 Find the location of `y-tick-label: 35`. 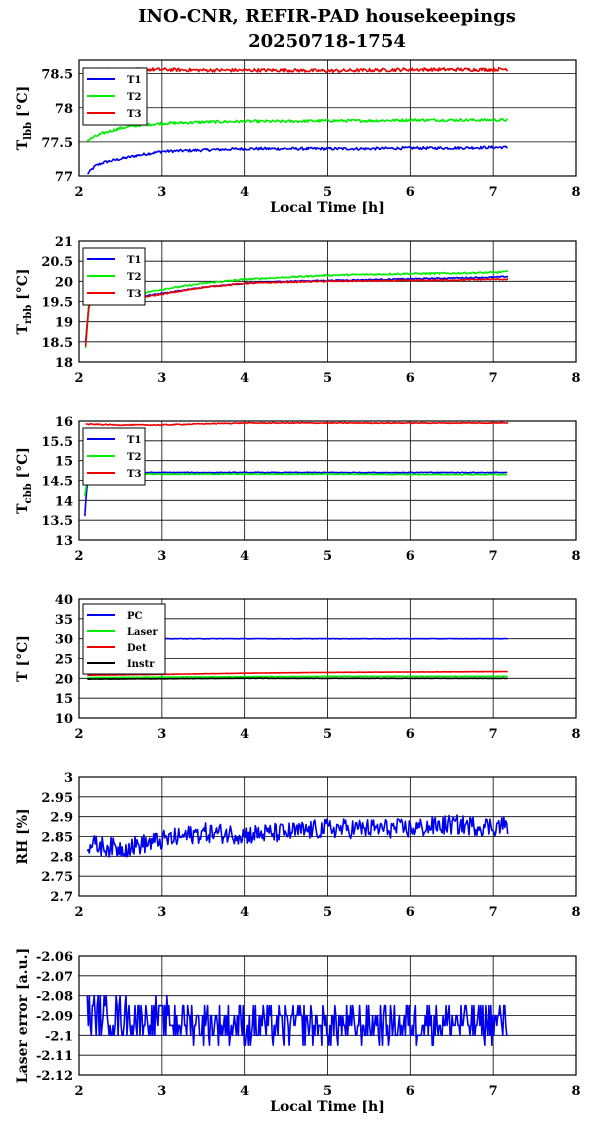

y-tick-label: 35 is located at coordinates (64, 620).